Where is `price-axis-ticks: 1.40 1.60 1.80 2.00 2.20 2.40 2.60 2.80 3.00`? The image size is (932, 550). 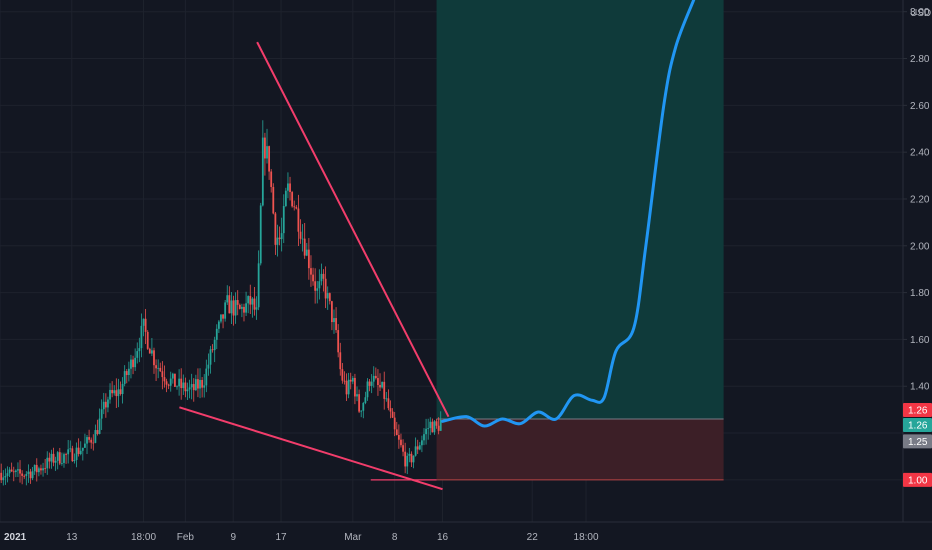 price-axis-ticks: 1.40 1.60 1.80 2.00 2.20 2.40 2.60 2.80 3.00 is located at coordinates (916, 200).